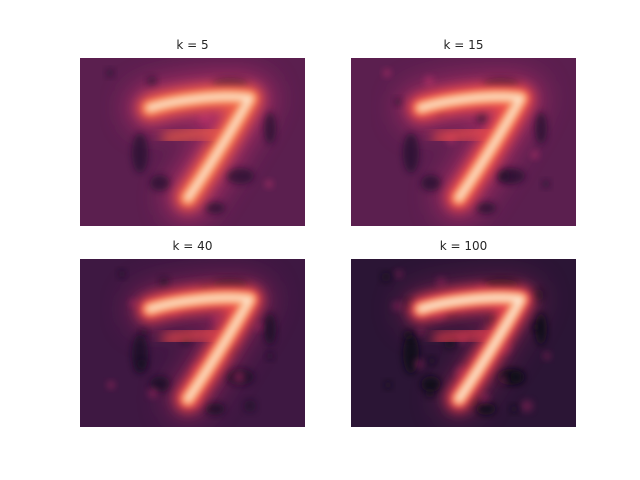 The width and height of the screenshot is (640, 480). I want to click on reconstruction-image-k40, so click(192, 343).